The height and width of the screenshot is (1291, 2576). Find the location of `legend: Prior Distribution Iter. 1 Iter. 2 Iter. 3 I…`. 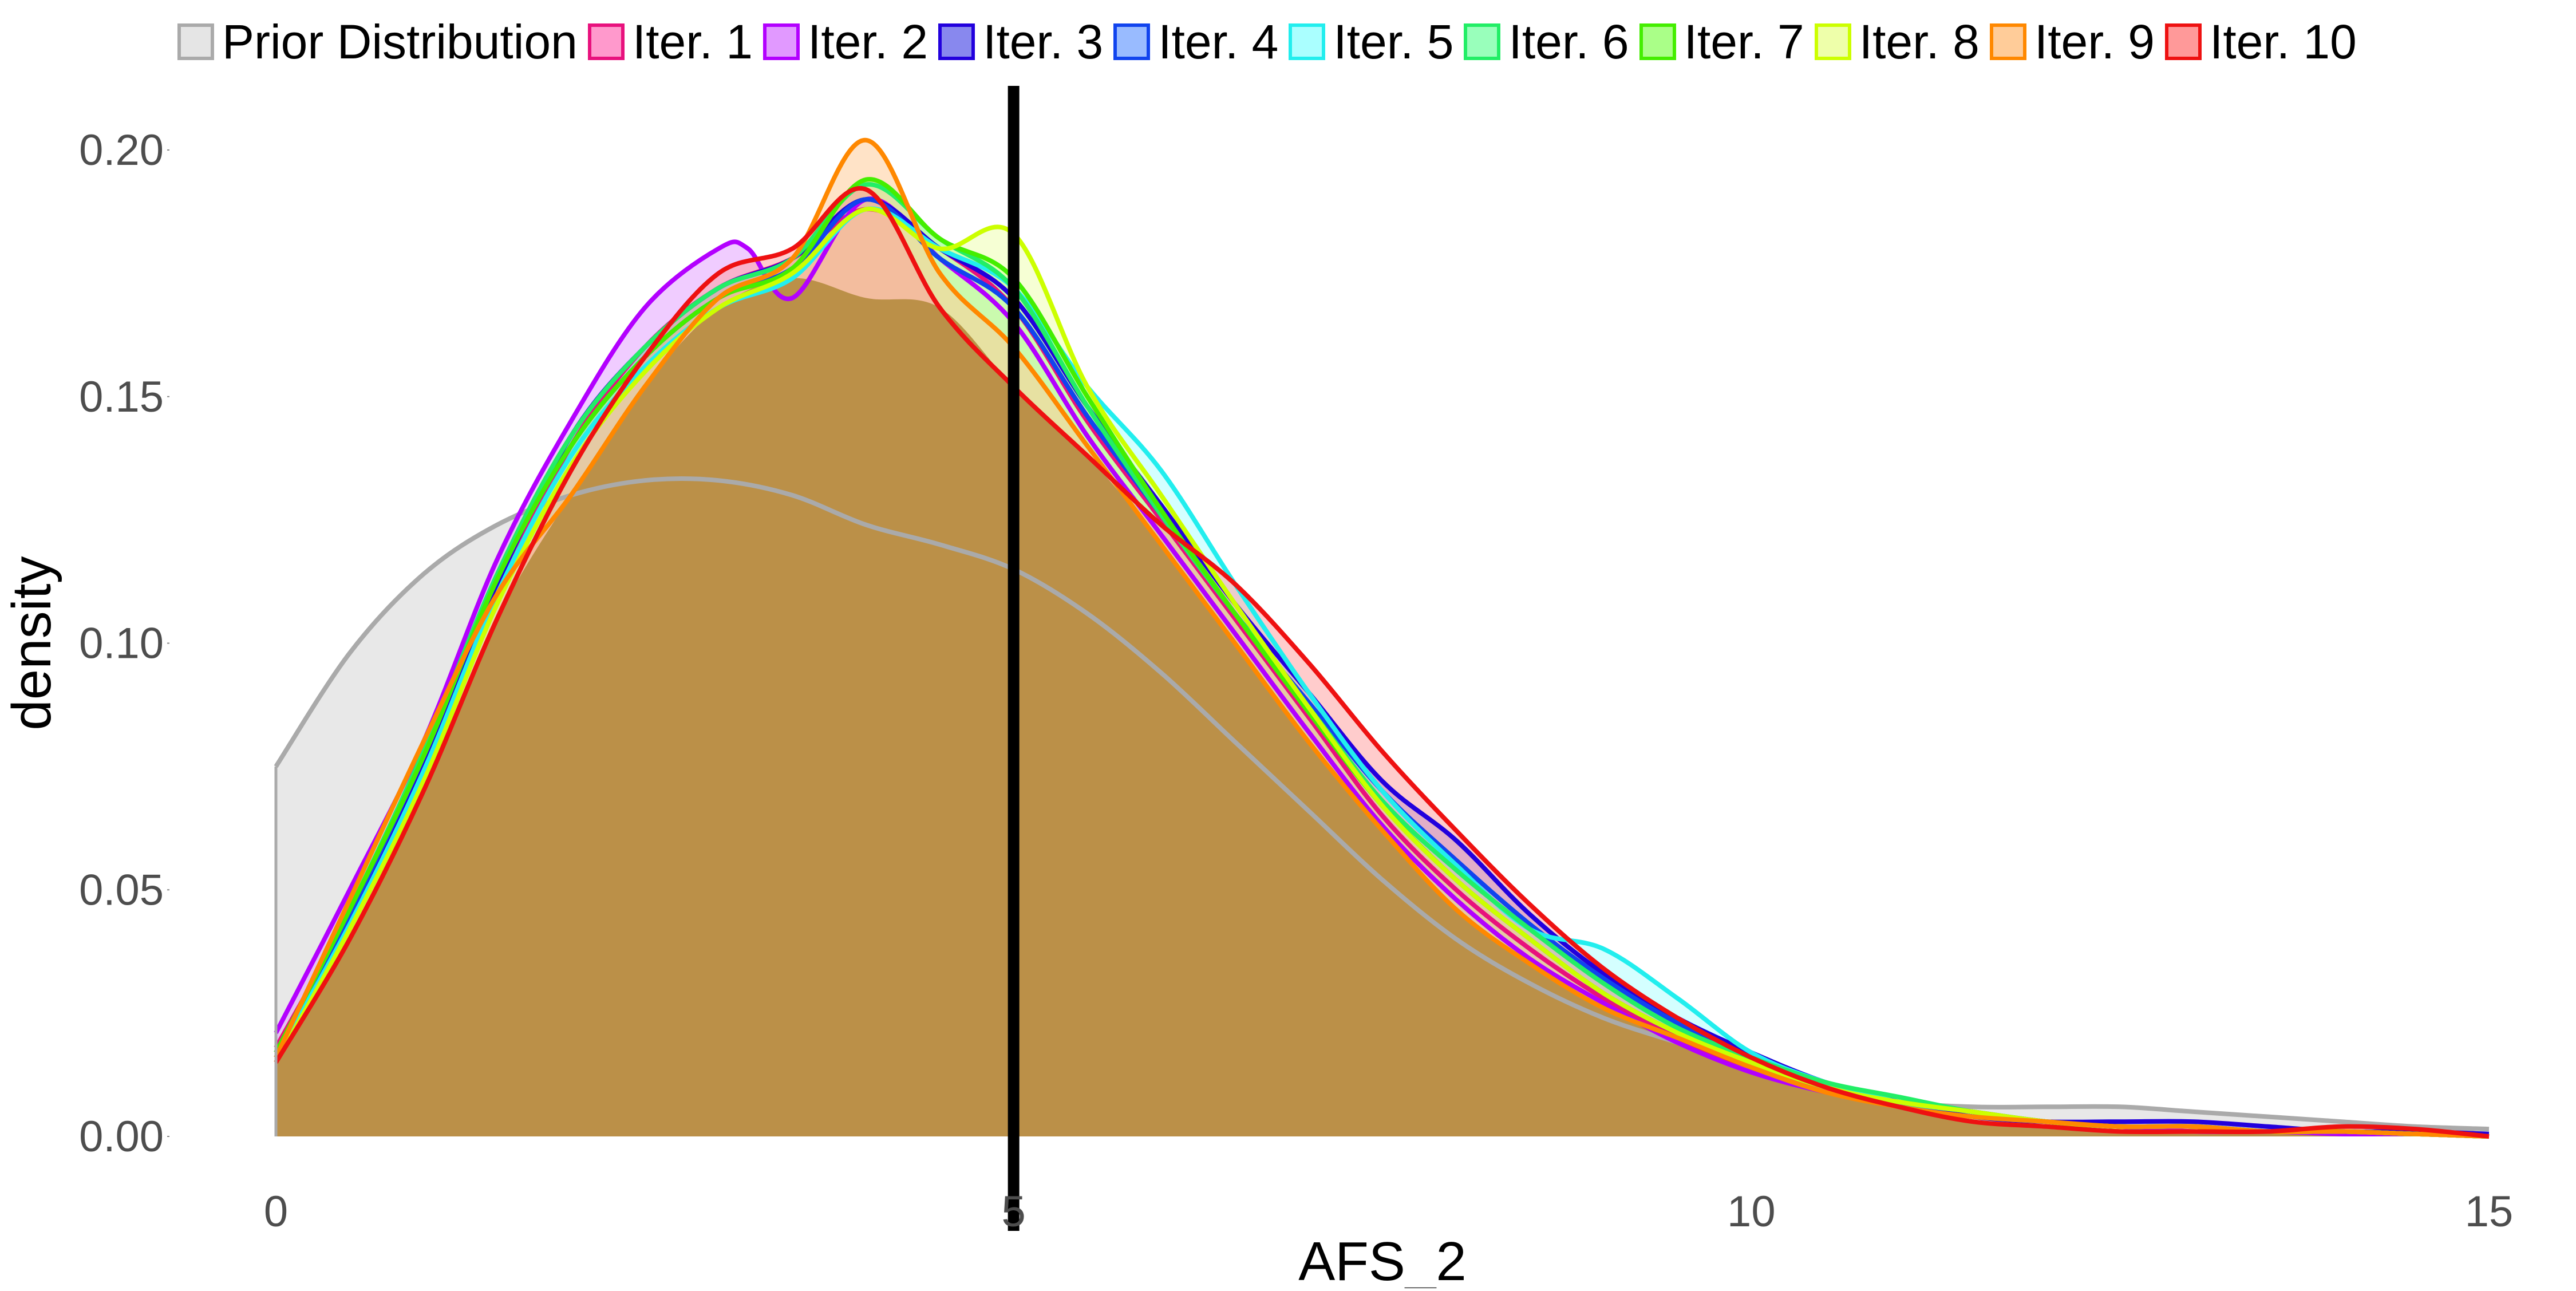

legend: Prior Distribution Iter. 1 Iter. 2 Iter. 3 I… is located at coordinates (1272, 42).